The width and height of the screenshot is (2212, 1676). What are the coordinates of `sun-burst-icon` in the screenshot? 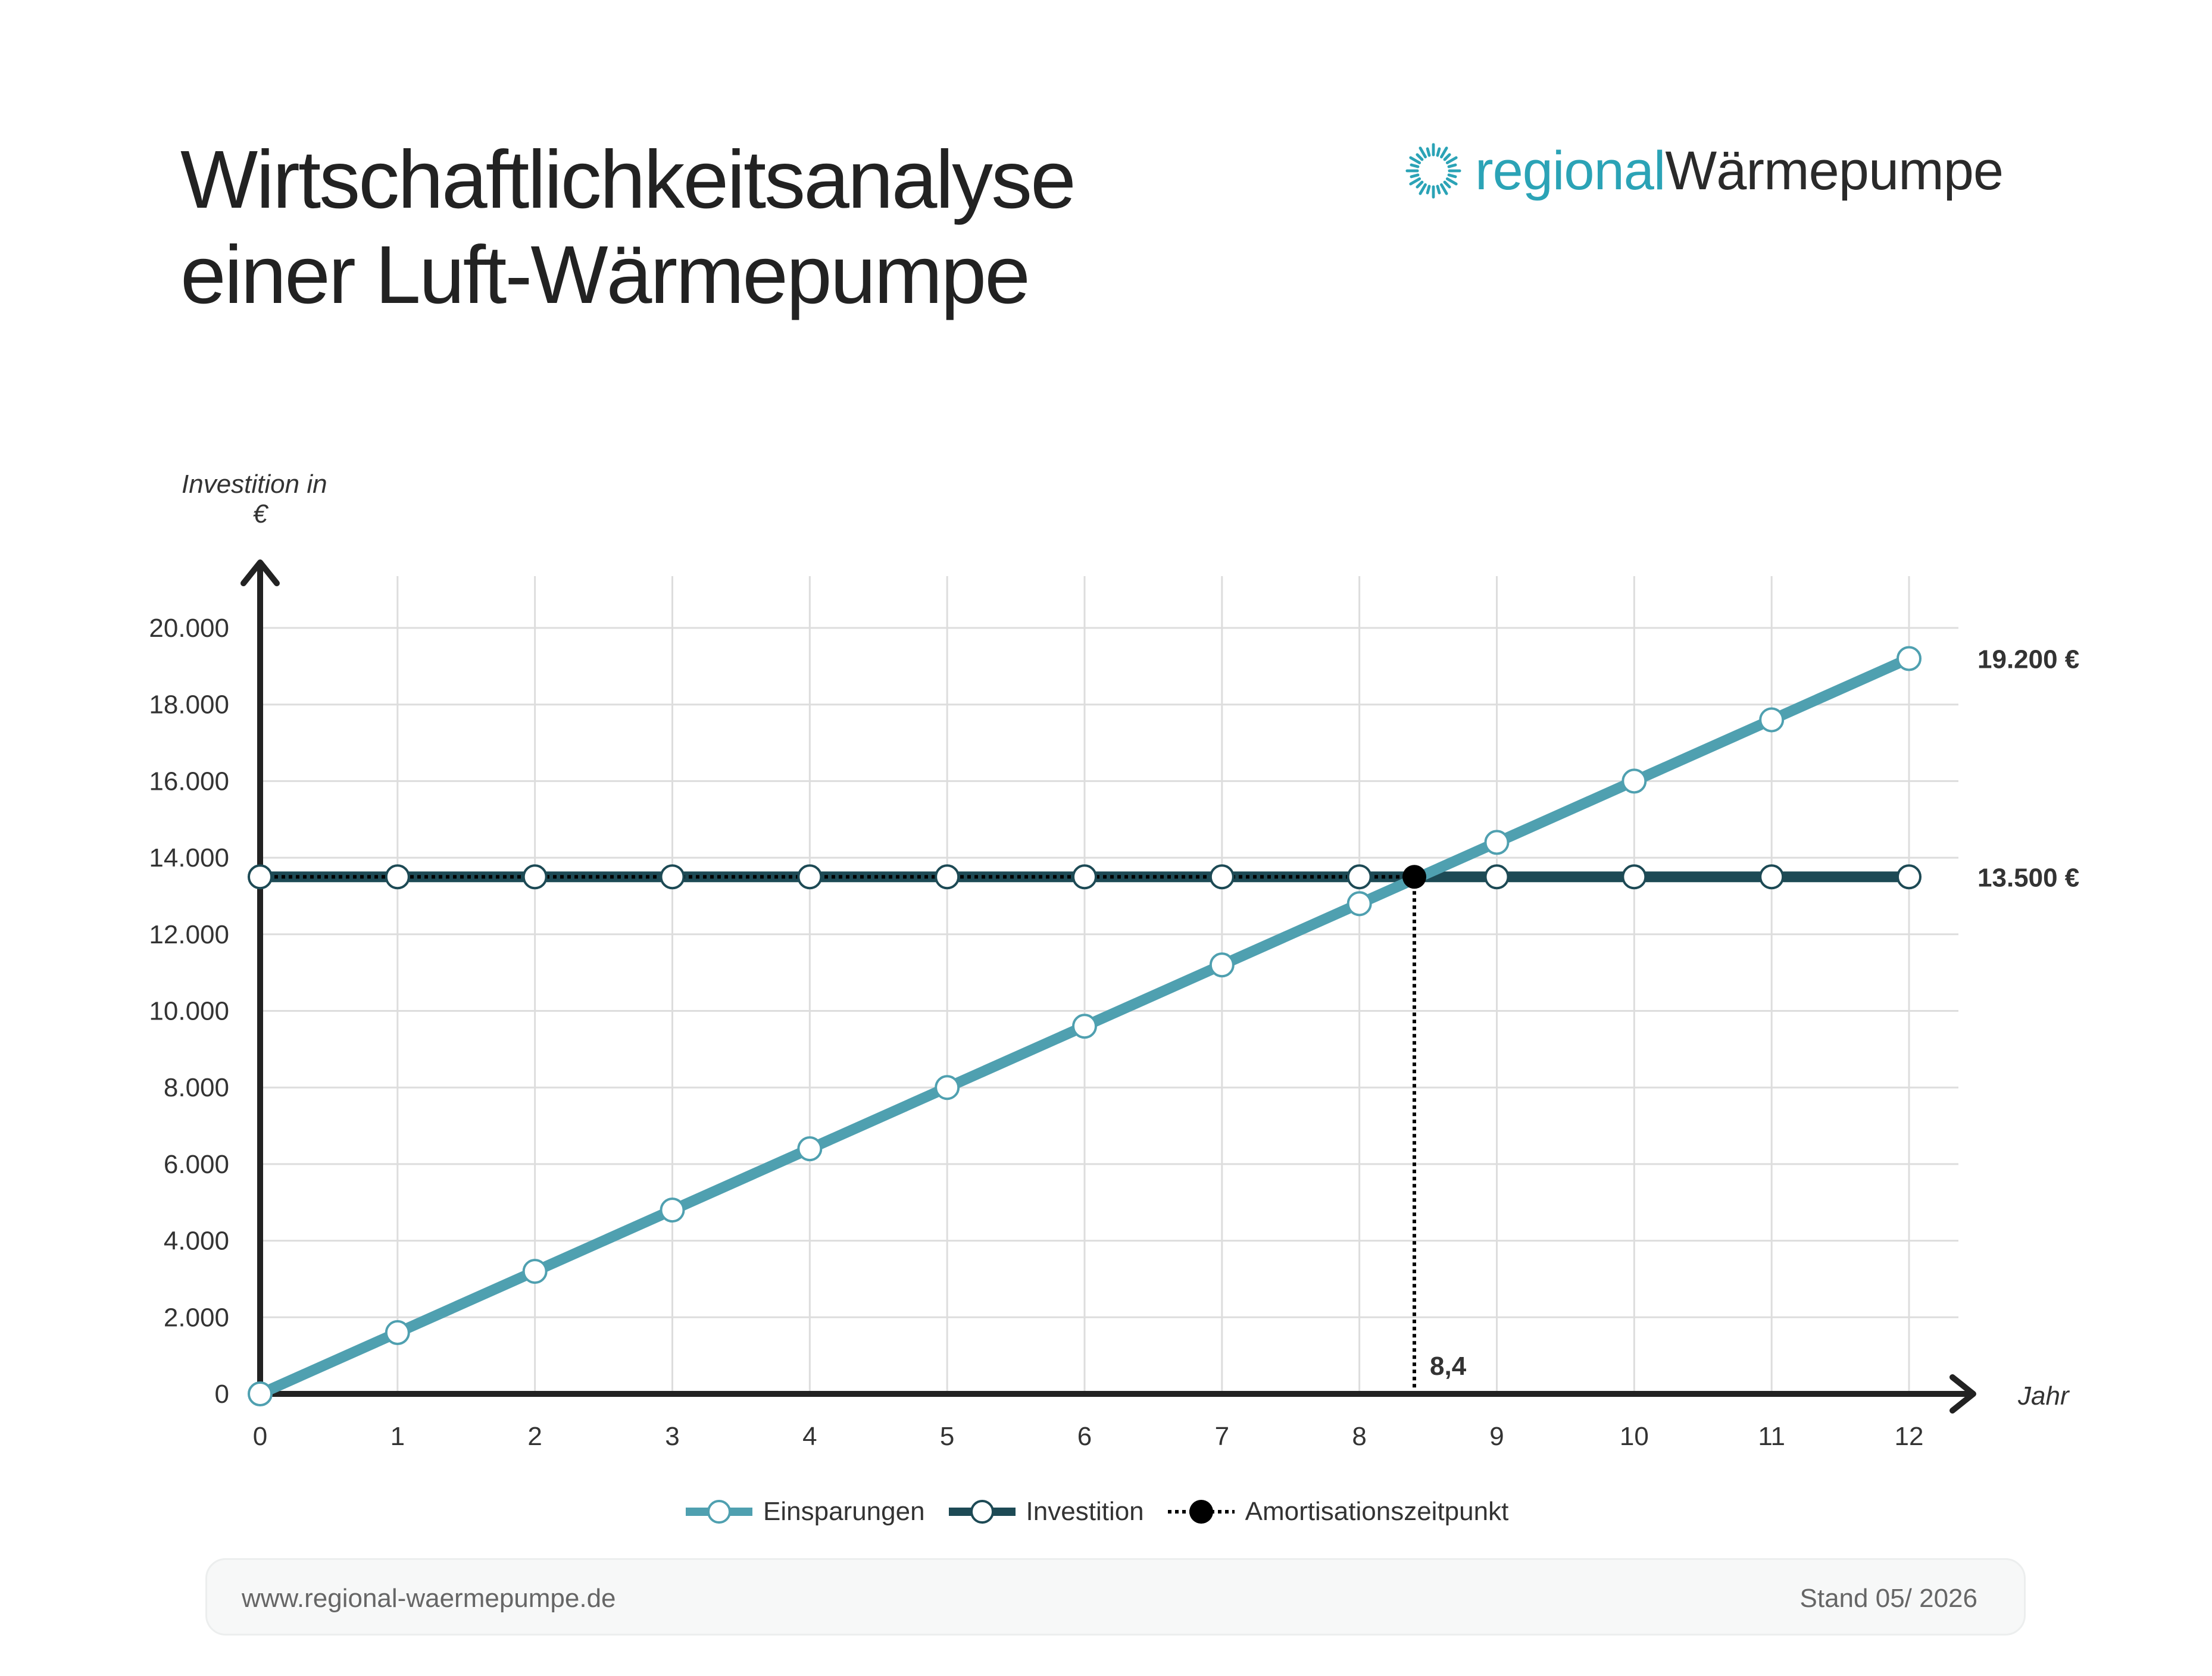 It's located at (1433, 171).